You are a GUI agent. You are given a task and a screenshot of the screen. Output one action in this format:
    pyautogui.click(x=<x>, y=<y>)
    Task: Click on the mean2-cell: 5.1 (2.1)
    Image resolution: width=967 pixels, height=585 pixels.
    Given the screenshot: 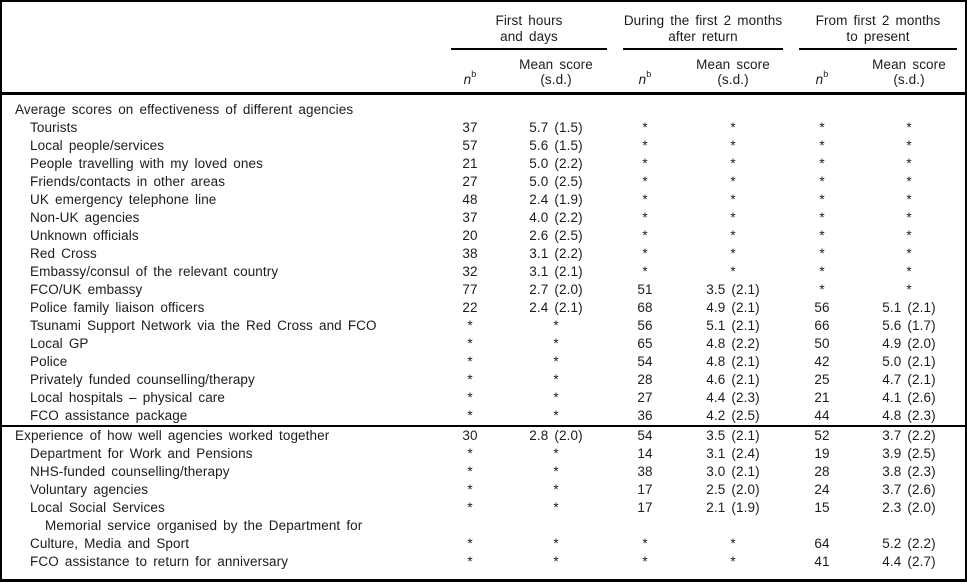 What is the action you would take?
    pyautogui.click(x=733, y=325)
    